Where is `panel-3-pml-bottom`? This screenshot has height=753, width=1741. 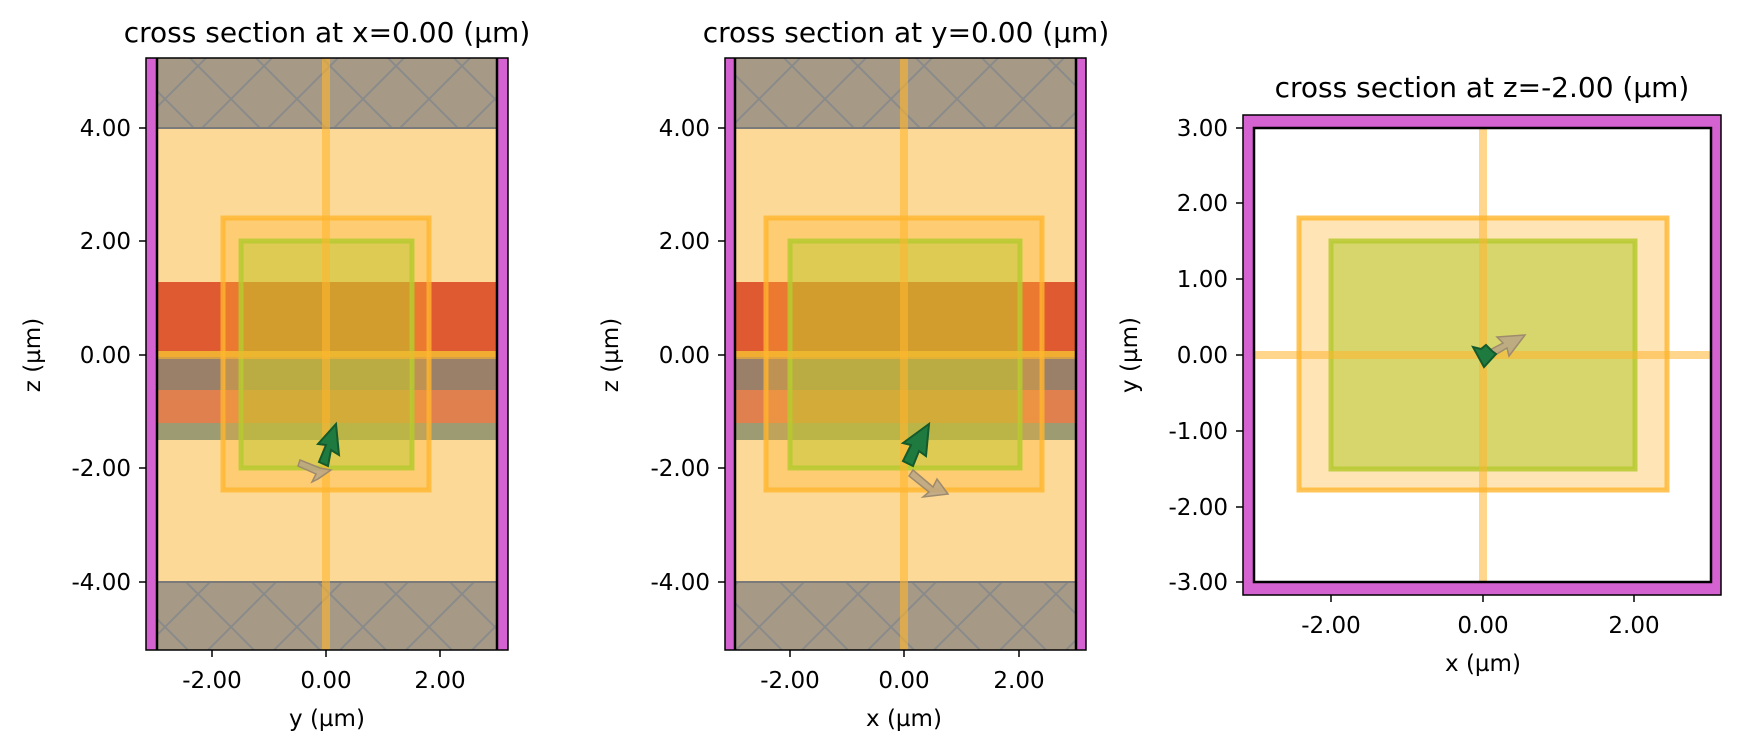 panel-3-pml-bottom is located at coordinates (1482, 588).